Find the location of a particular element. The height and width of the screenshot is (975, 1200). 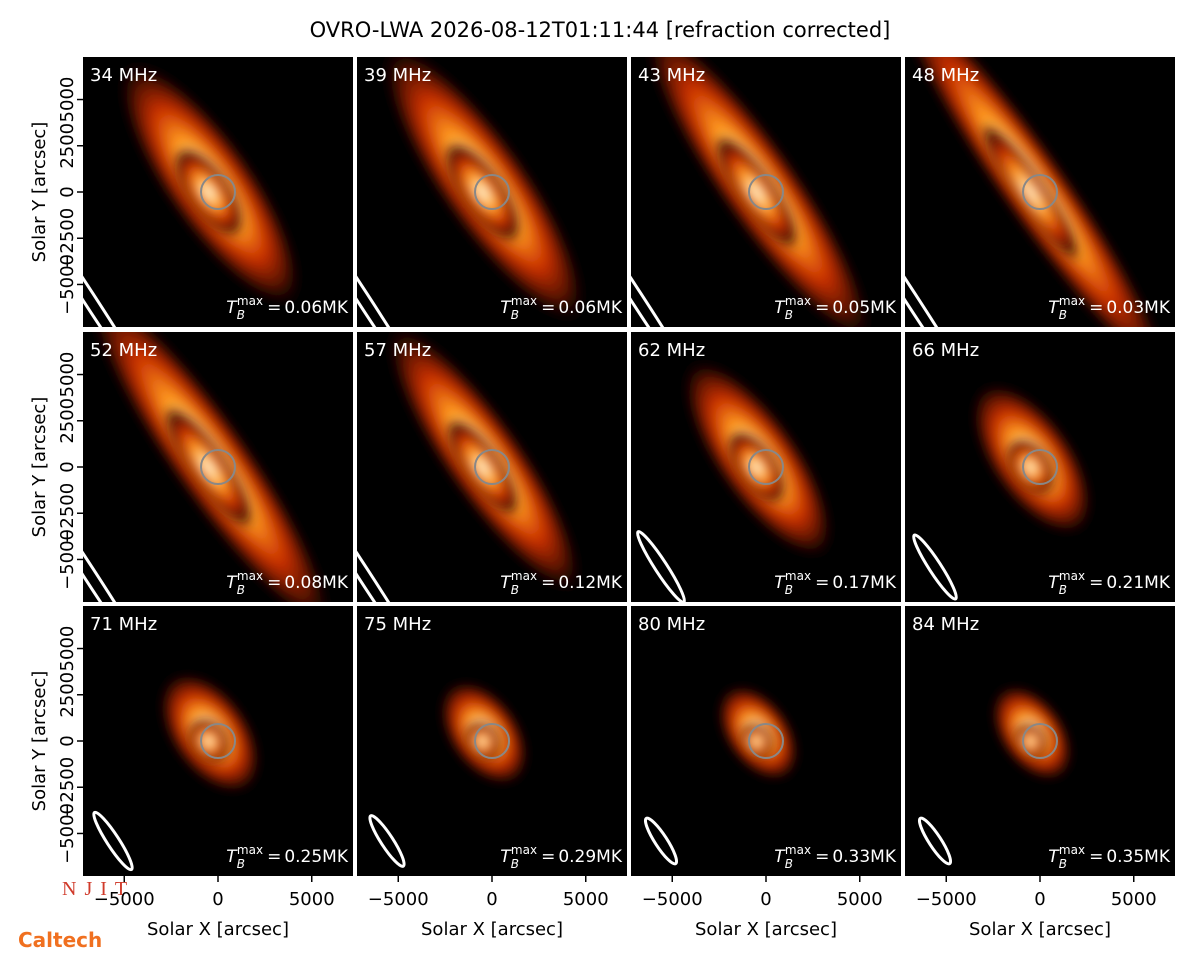

y-tick-label: 2500 is located at coordinates (67, 695).